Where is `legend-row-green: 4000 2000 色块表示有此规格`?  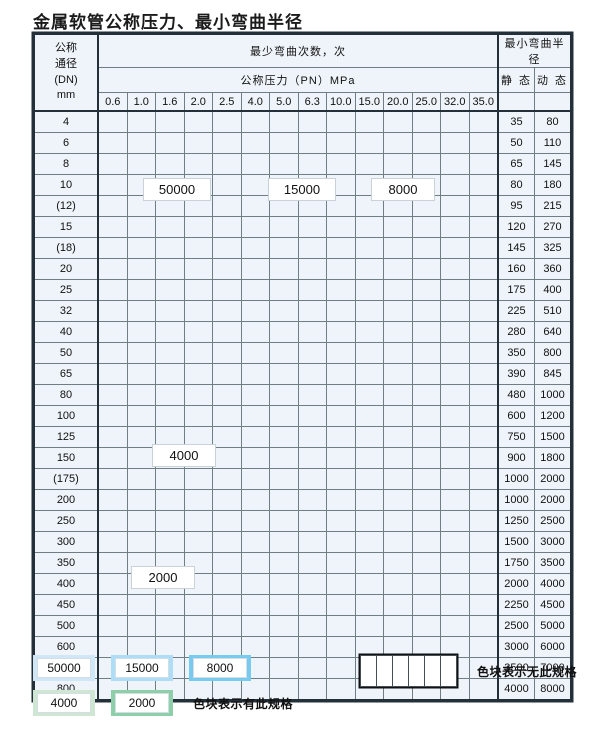 legend-row-green: 4000 2000 色块表示有此规格 is located at coordinates (163, 703).